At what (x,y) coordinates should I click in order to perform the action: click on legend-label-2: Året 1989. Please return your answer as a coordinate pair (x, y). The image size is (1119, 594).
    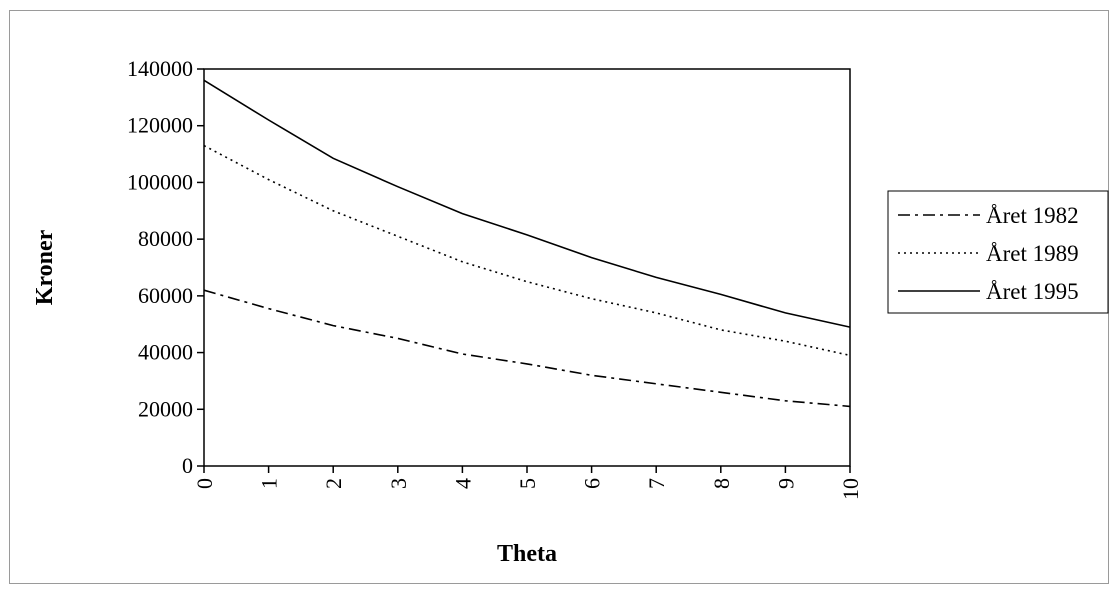
    Looking at the image, I should click on (1032, 253).